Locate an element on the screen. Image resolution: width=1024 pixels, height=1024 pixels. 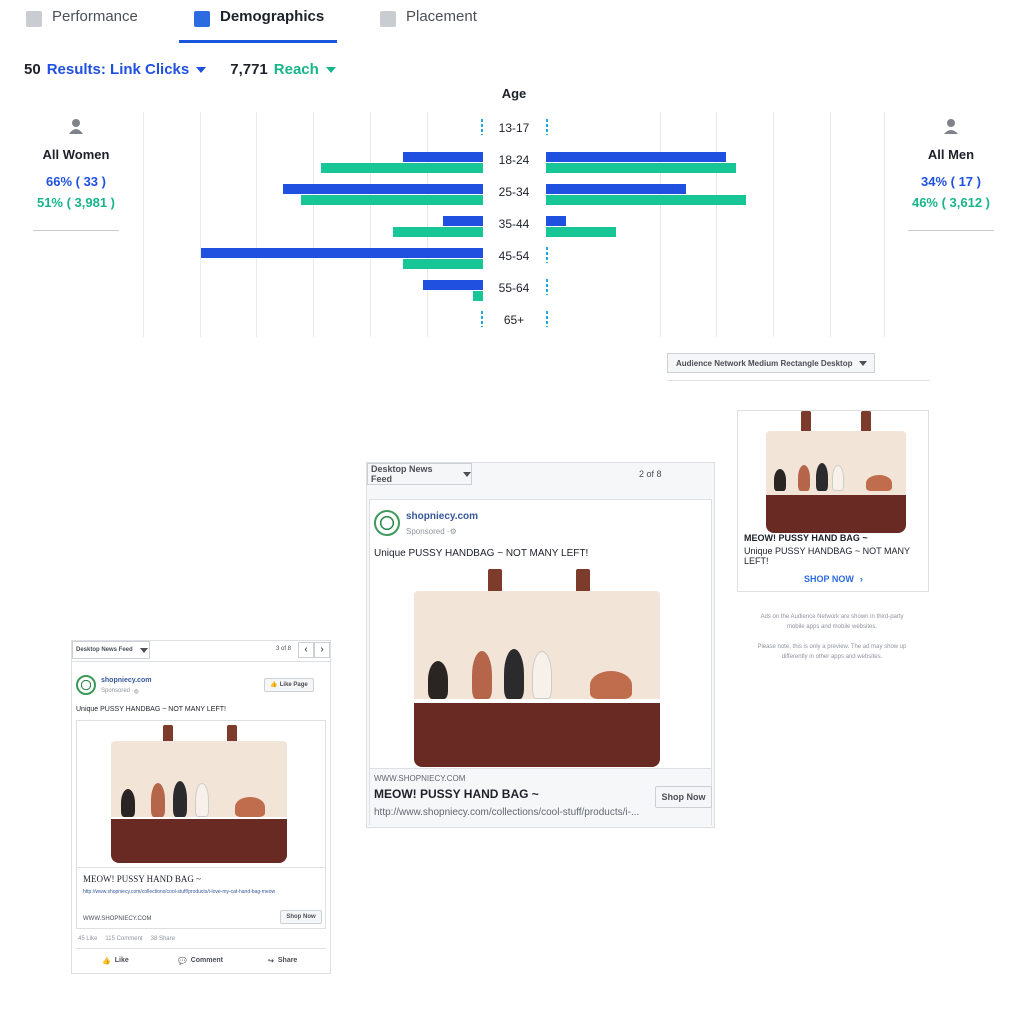
small-ad-image is located at coordinates (201, 793).